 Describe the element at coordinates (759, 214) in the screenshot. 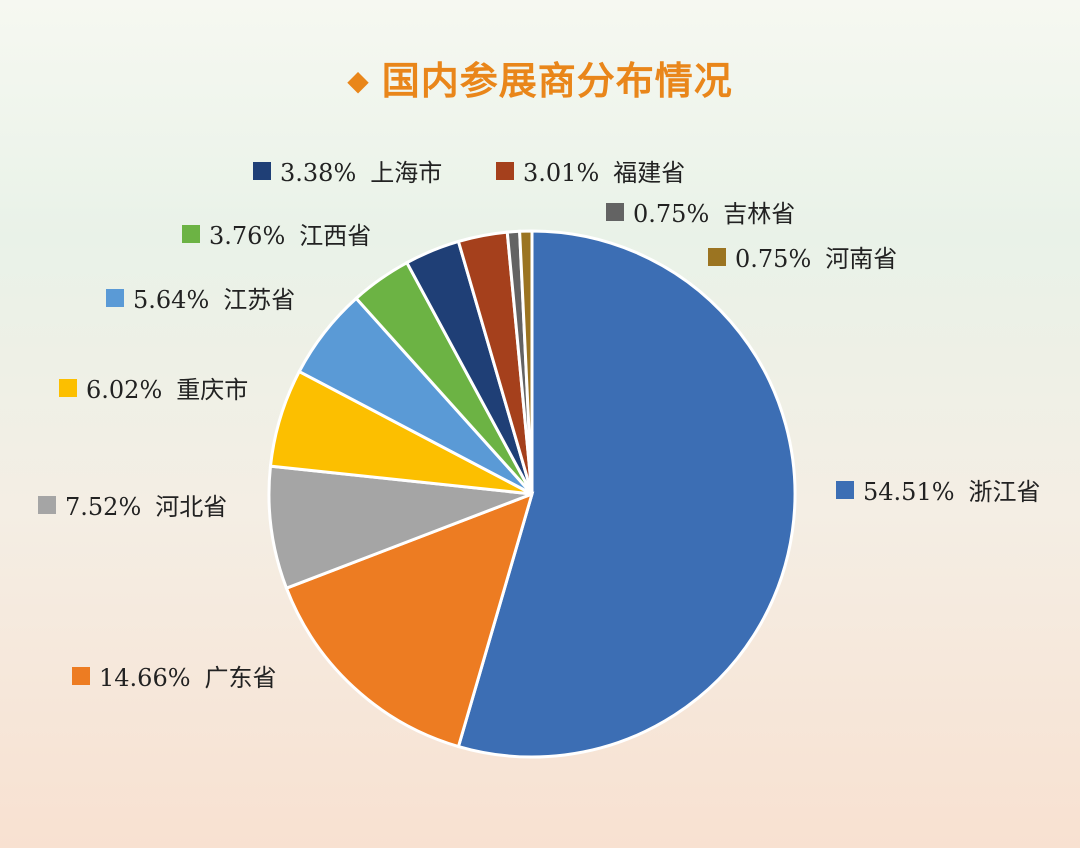

I see `slice-name: 吉林省` at that location.